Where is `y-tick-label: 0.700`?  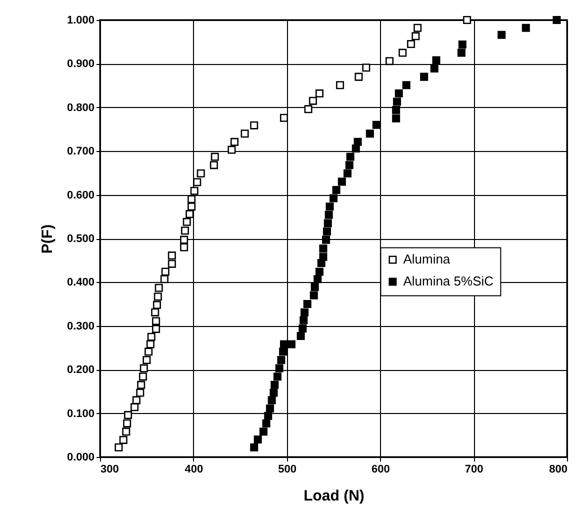 y-tick-label: 0.700 is located at coordinates (80, 152).